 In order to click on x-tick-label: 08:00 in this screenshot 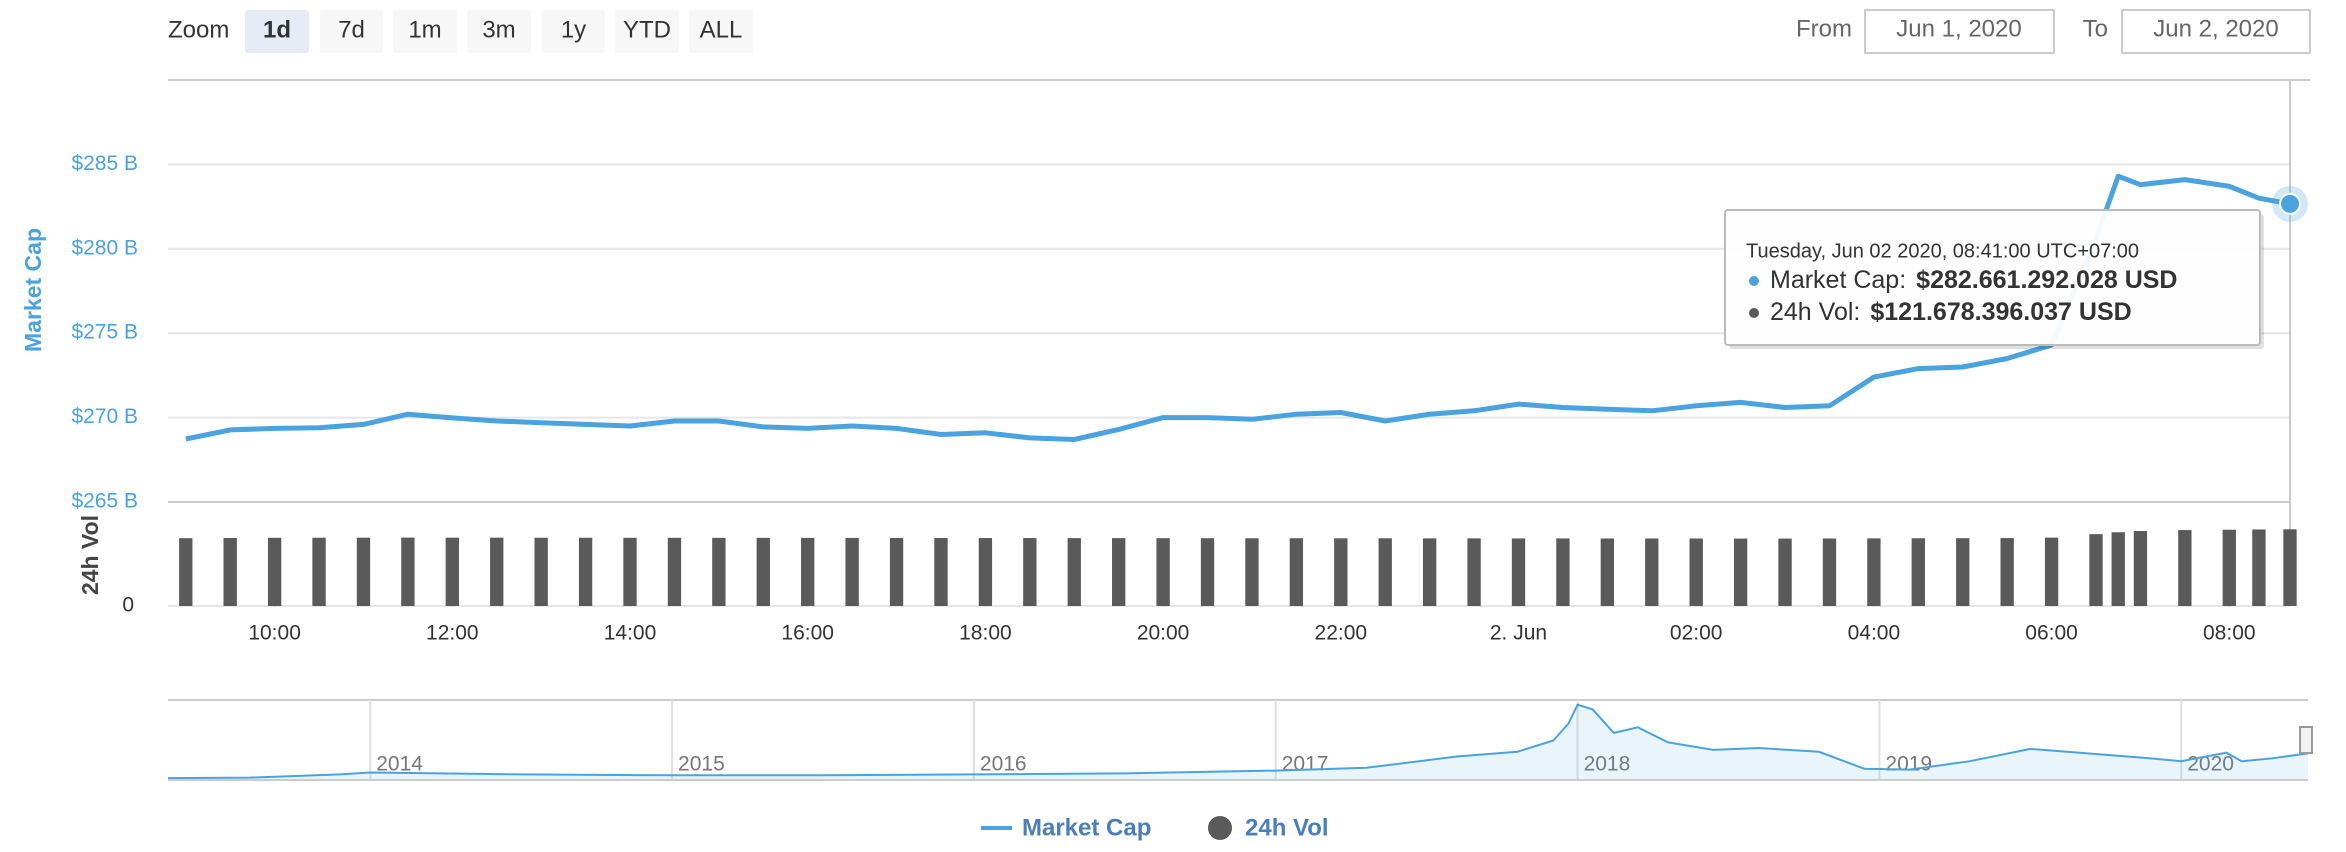, I will do `click(2229, 633)`.